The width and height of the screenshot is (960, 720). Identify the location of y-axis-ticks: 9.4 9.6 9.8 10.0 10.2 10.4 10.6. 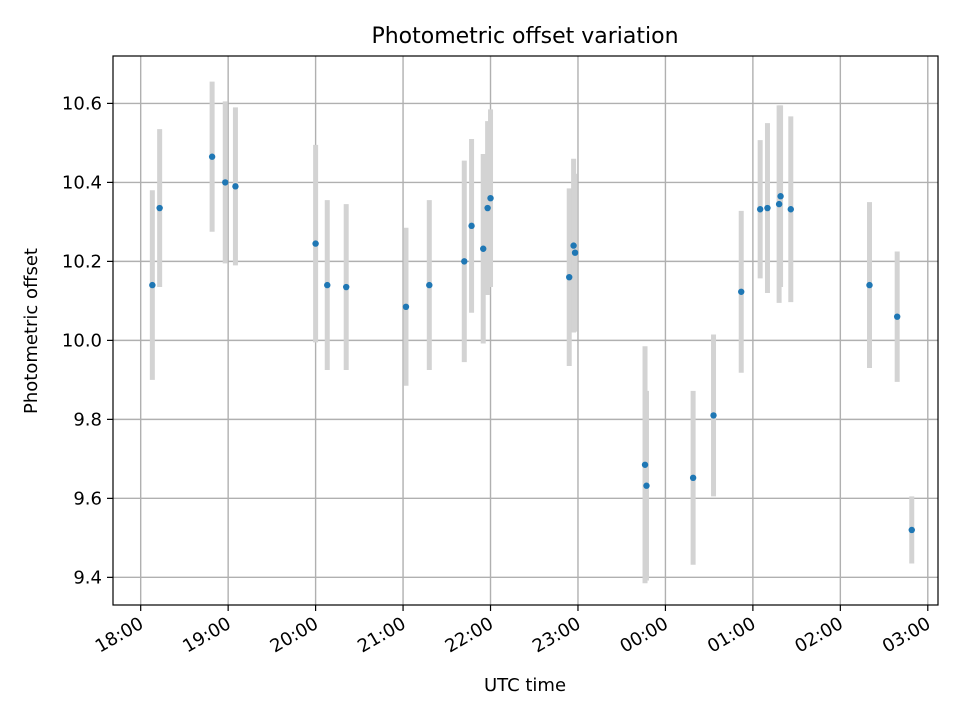
(87, 340).